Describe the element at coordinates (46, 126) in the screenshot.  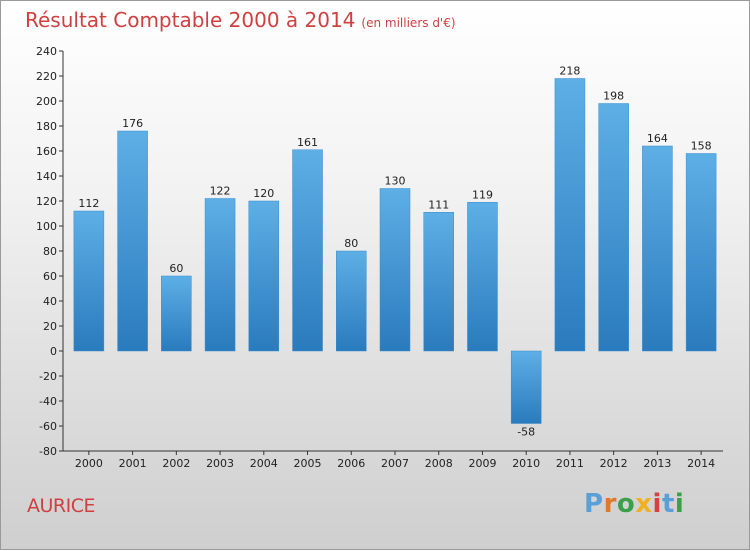
I see `y-tick-label: 180` at that location.